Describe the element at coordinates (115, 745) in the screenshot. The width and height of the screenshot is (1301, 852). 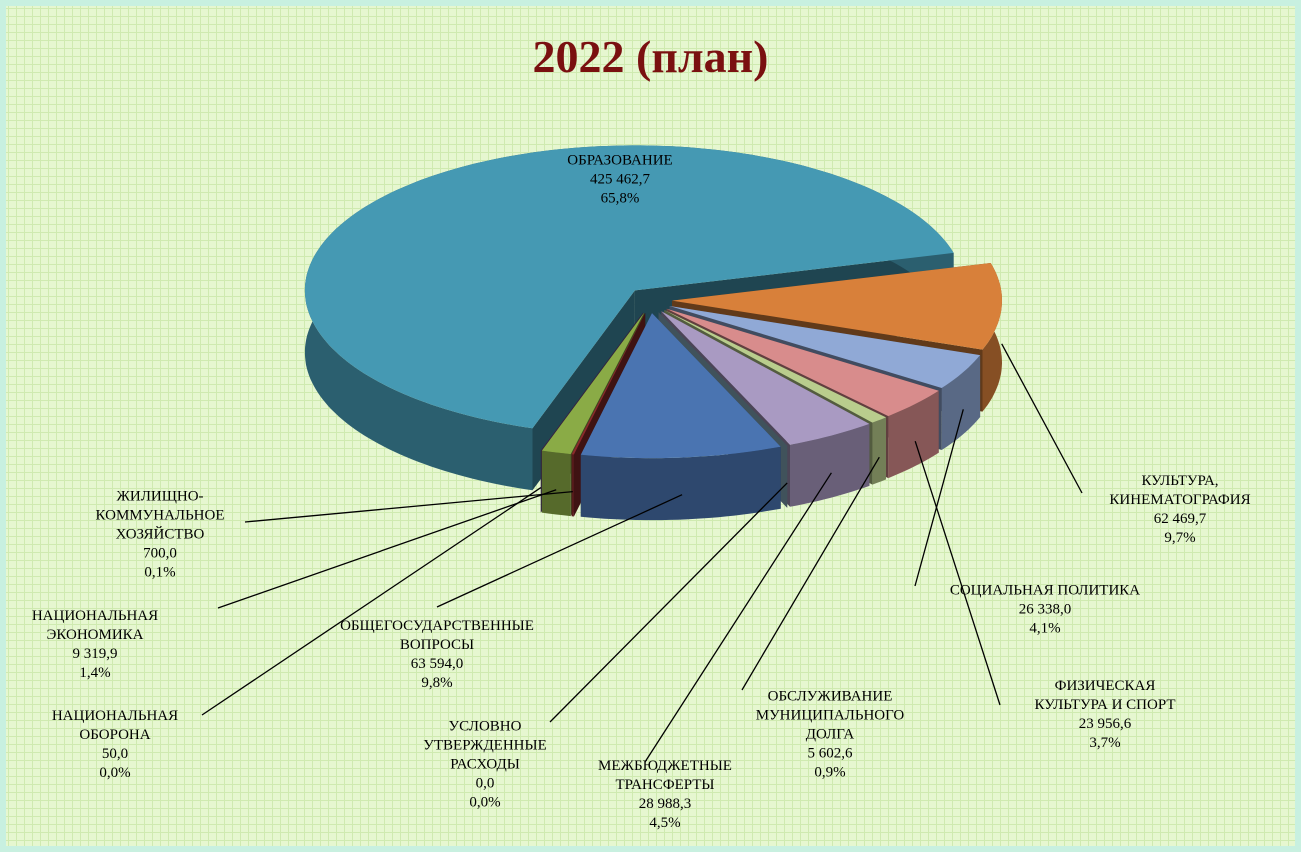
I see `data-label: НАЦИОНАЛЬНАЯ ОБОРОНА 50,0 0,0%` at that location.